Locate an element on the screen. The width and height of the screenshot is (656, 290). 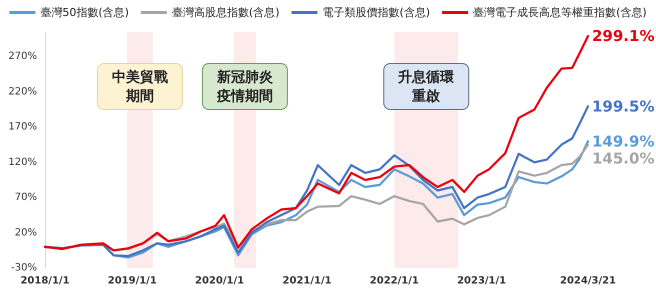
x-tick-label: 2021/1/1 is located at coordinates (307, 281).